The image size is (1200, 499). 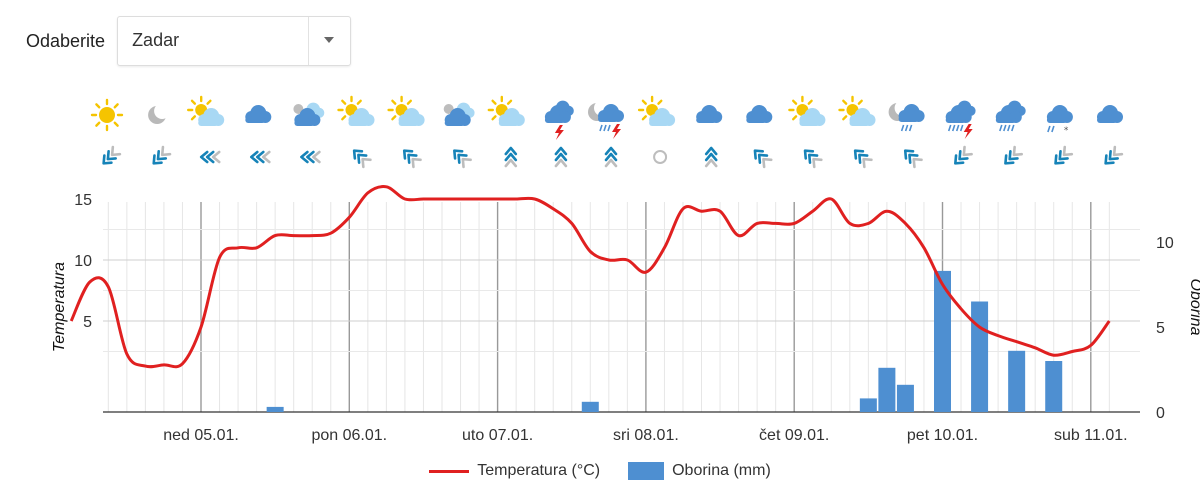 What do you see at coordinates (449, 471) in the screenshot?
I see `legend-swatch-temperature` at bounding box center [449, 471].